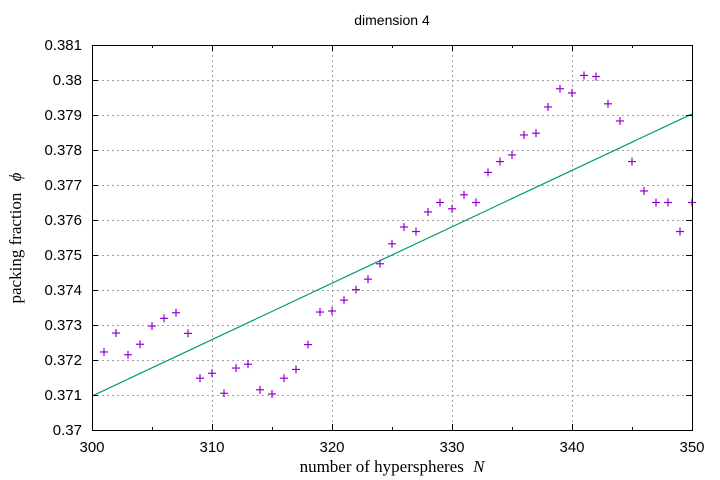 The height and width of the screenshot is (480, 720). I want to click on x-tick-label: 300, so click(91, 447).